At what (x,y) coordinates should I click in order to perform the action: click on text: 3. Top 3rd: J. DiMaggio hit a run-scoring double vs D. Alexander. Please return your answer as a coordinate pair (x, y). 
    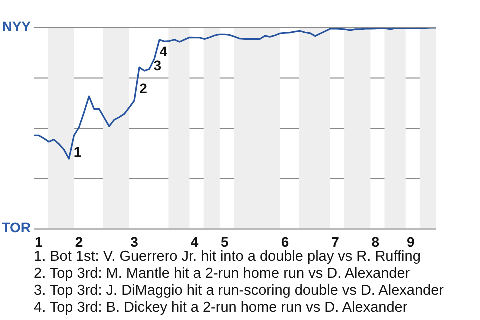
    Looking at the image, I should click on (239, 291).